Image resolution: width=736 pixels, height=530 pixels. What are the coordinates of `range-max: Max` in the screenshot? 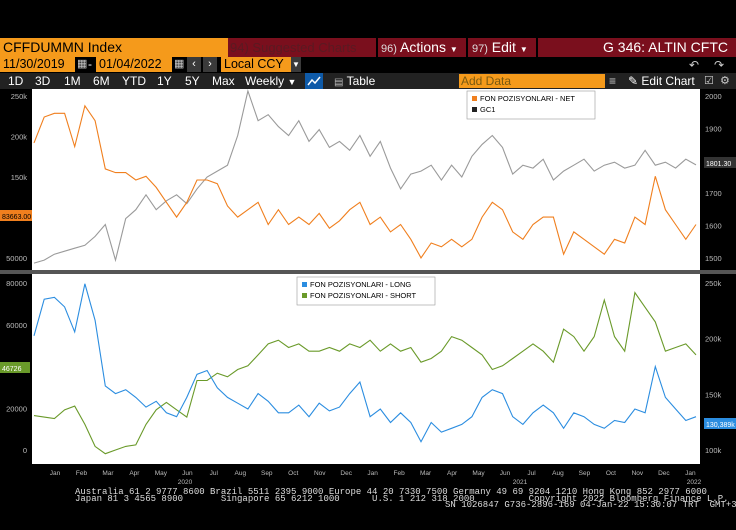 It's located at (223, 81).